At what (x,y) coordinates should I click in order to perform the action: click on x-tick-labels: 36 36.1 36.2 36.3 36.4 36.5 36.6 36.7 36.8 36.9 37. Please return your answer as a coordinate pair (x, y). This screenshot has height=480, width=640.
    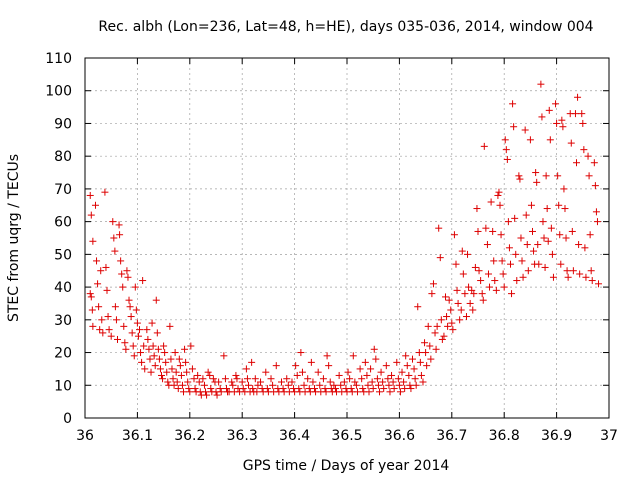
    Looking at the image, I should click on (347, 436).